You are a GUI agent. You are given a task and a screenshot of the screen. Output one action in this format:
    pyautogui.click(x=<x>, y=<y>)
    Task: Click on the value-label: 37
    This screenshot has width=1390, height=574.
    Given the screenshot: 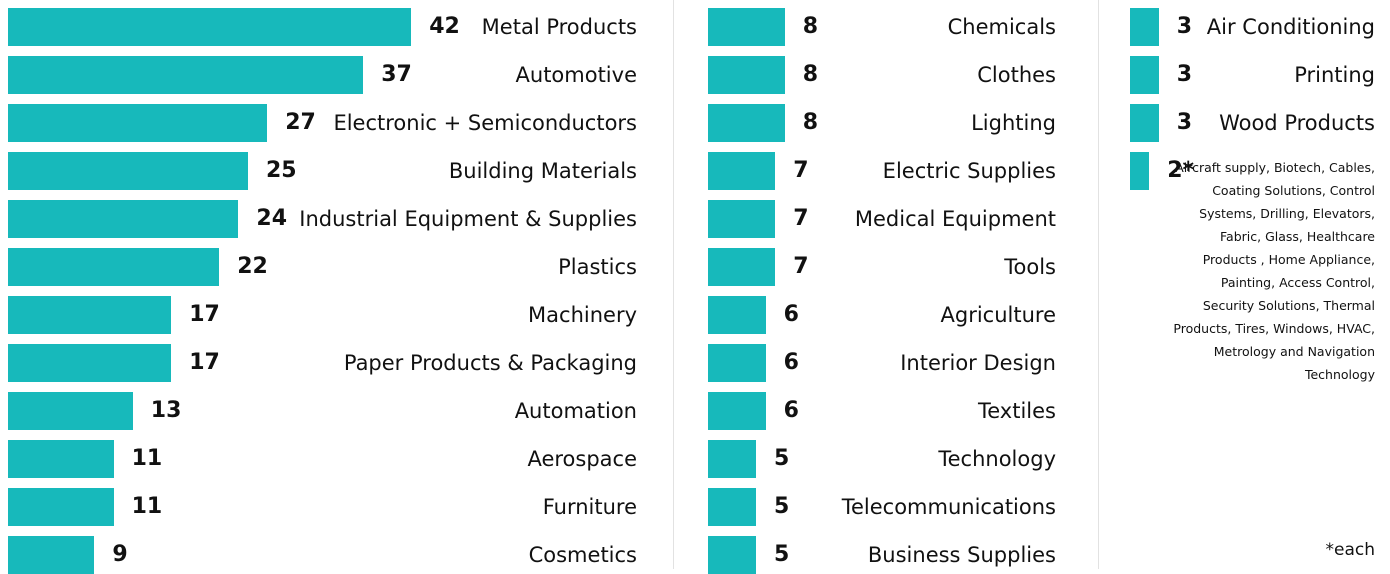 What is the action you would take?
    pyautogui.click(x=396, y=74)
    